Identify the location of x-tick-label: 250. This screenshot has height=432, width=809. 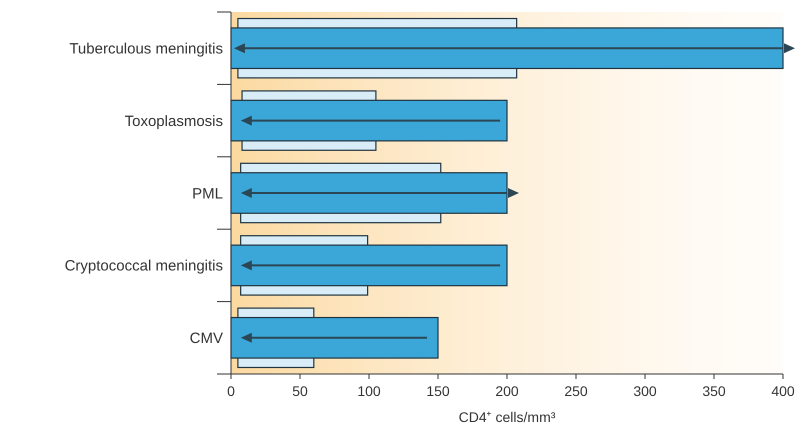
(576, 391).